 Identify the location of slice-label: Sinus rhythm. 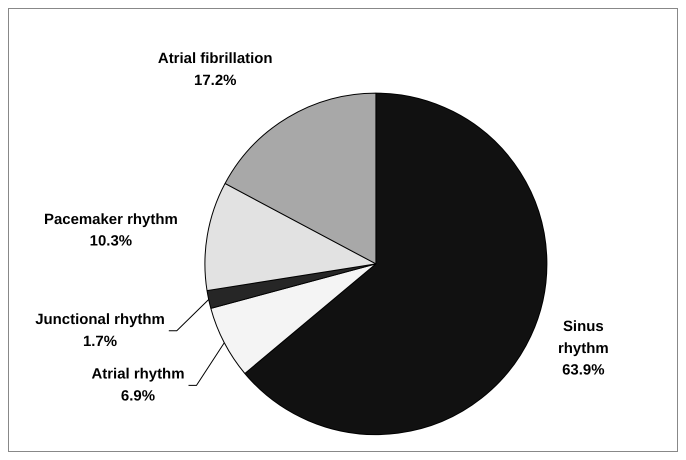
(583, 337).